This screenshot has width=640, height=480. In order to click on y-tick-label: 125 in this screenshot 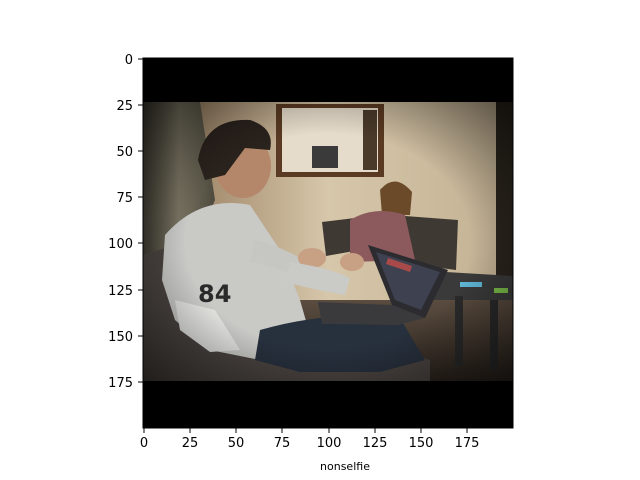, I will do `click(120, 291)`.